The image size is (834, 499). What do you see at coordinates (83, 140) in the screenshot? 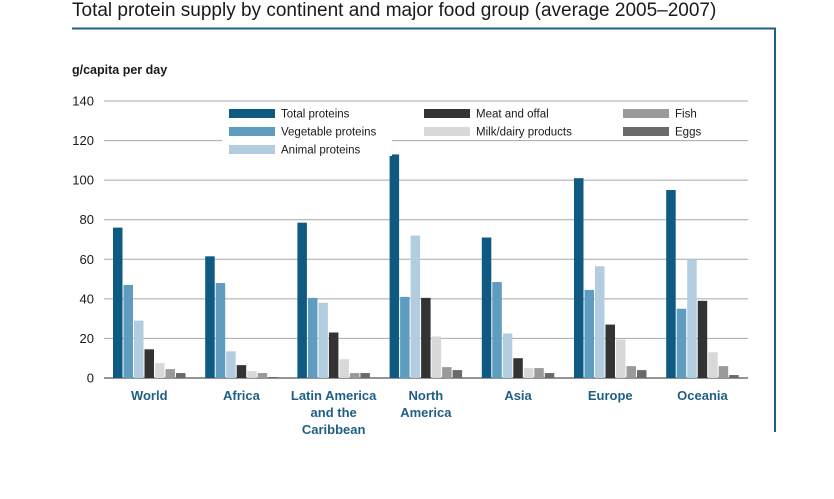
I see `y-tick-label: 120` at bounding box center [83, 140].